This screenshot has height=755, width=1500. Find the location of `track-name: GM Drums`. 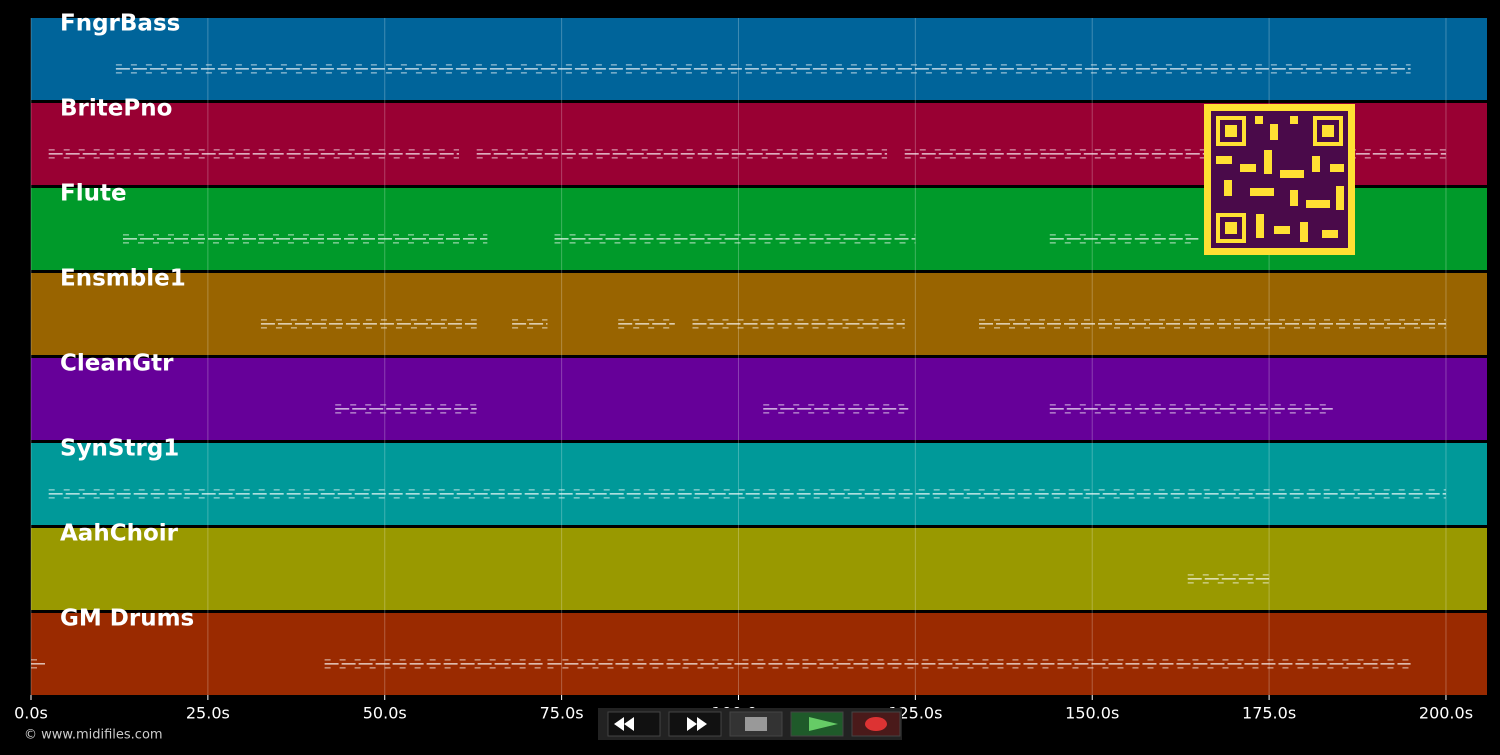

track-name: GM Drums is located at coordinates (127, 619).